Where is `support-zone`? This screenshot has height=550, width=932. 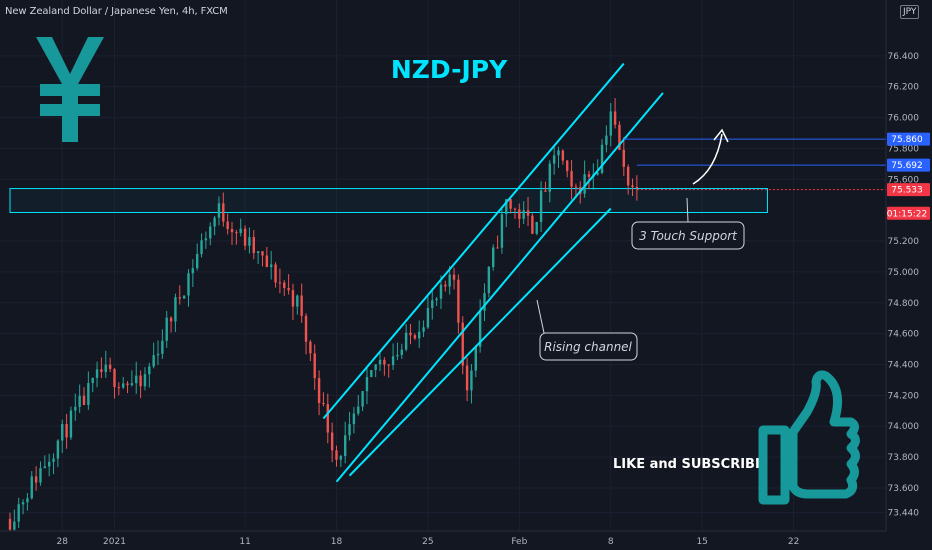
support-zone is located at coordinates (388, 200).